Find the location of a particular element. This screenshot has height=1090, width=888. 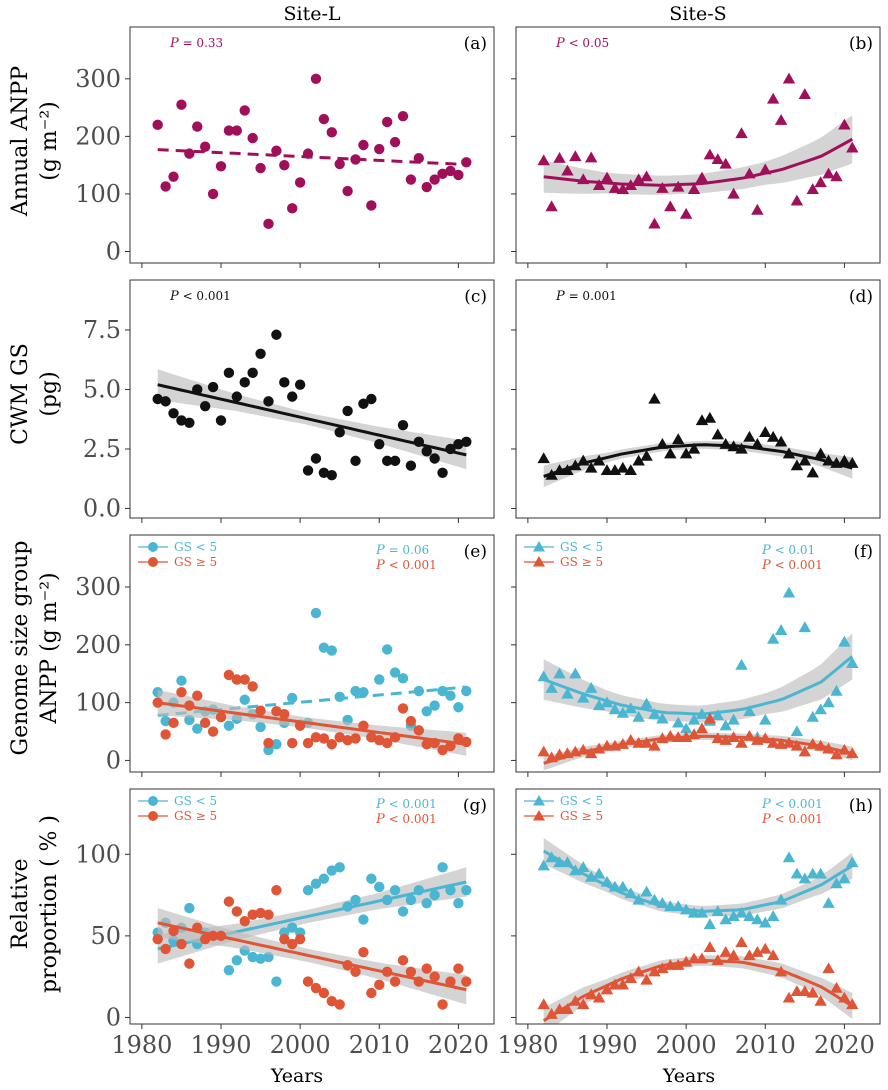

ytick-label-a-3: 300 is located at coordinates (98, 79).